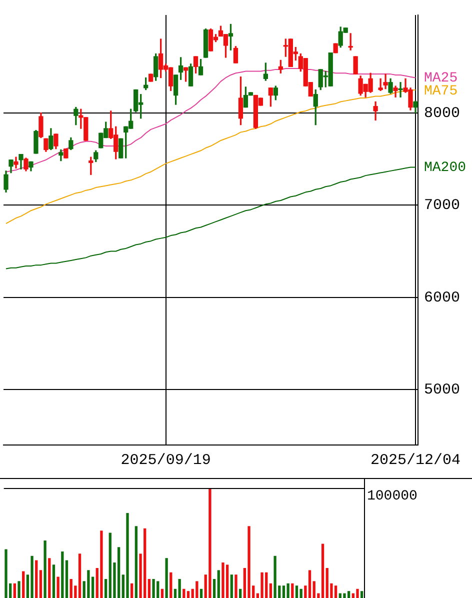 Image resolution: width=472 pixels, height=598 pixels. I want to click on y-tick-label: 5000, so click(442, 390).